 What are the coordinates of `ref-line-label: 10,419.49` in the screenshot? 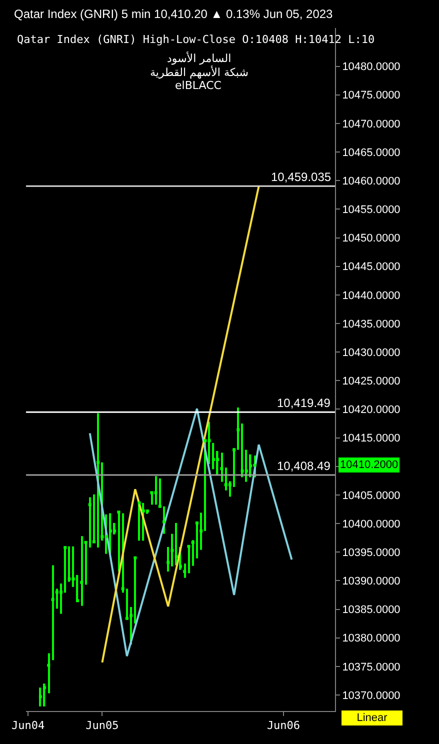 It's located at (304, 403).